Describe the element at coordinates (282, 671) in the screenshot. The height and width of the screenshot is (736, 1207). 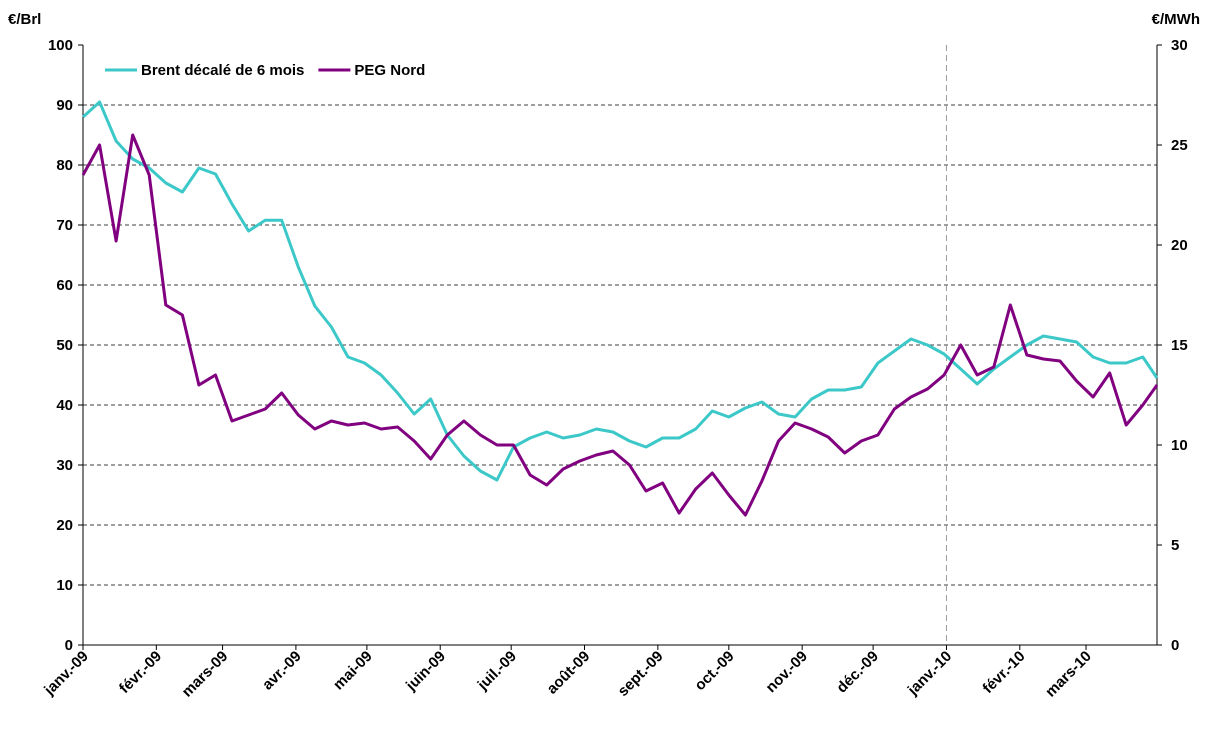
I see `x-tick-label: avr.-09` at that location.